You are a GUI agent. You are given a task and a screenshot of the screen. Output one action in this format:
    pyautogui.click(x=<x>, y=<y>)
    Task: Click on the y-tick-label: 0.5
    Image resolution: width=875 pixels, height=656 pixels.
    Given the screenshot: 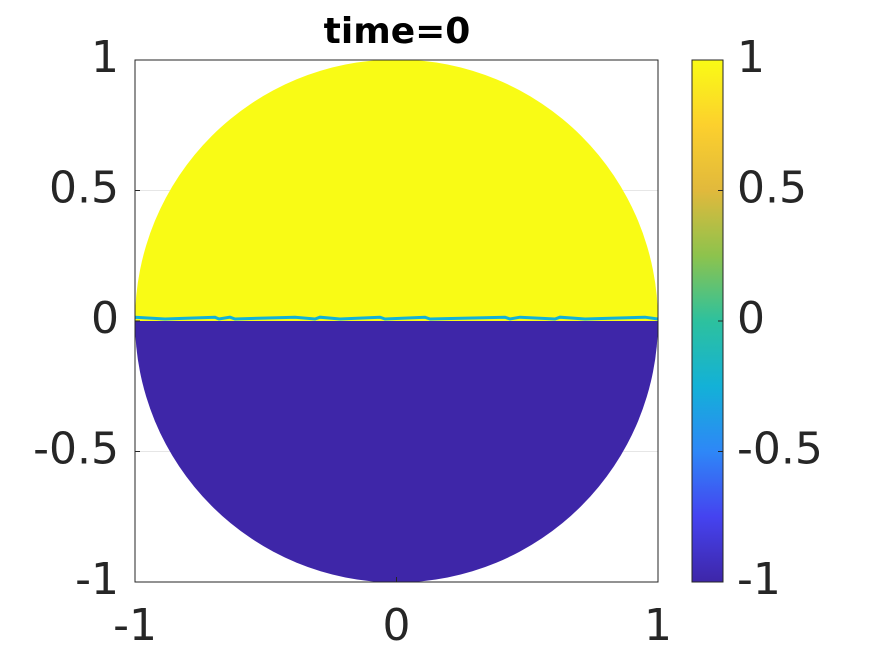 What is the action you would take?
    pyautogui.click(x=84, y=188)
    